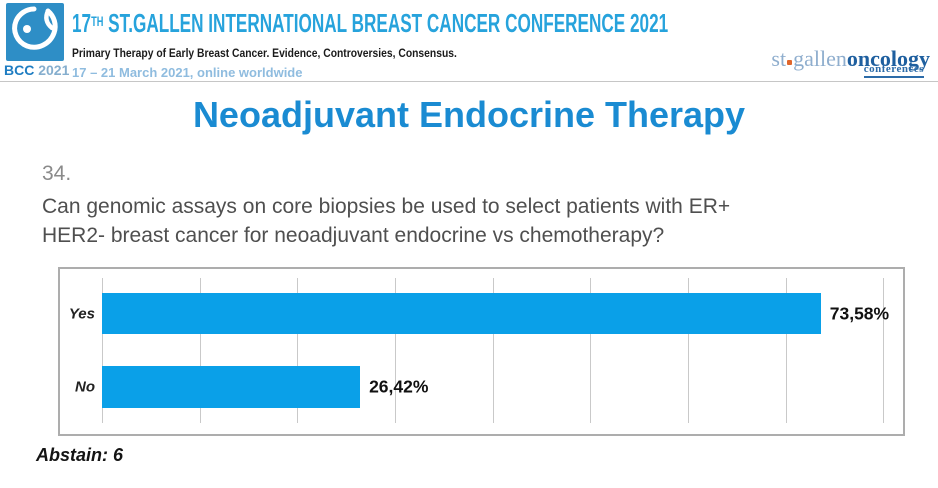  What do you see at coordinates (231, 387) in the screenshot?
I see `bar-no` at bounding box center [231, 387].